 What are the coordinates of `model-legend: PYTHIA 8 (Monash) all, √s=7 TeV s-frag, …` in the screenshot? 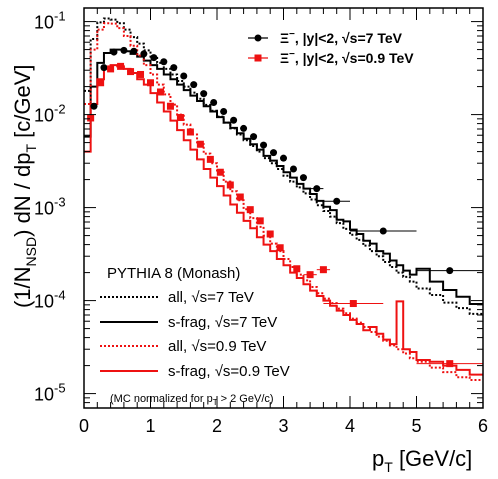 It's located at (195, 336).